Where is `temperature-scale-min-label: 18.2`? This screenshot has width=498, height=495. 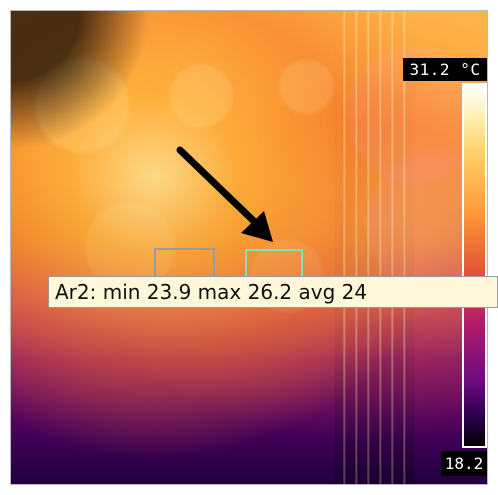
temperature-scale-min-label: 18.2 is located at coordinates (464, 463).